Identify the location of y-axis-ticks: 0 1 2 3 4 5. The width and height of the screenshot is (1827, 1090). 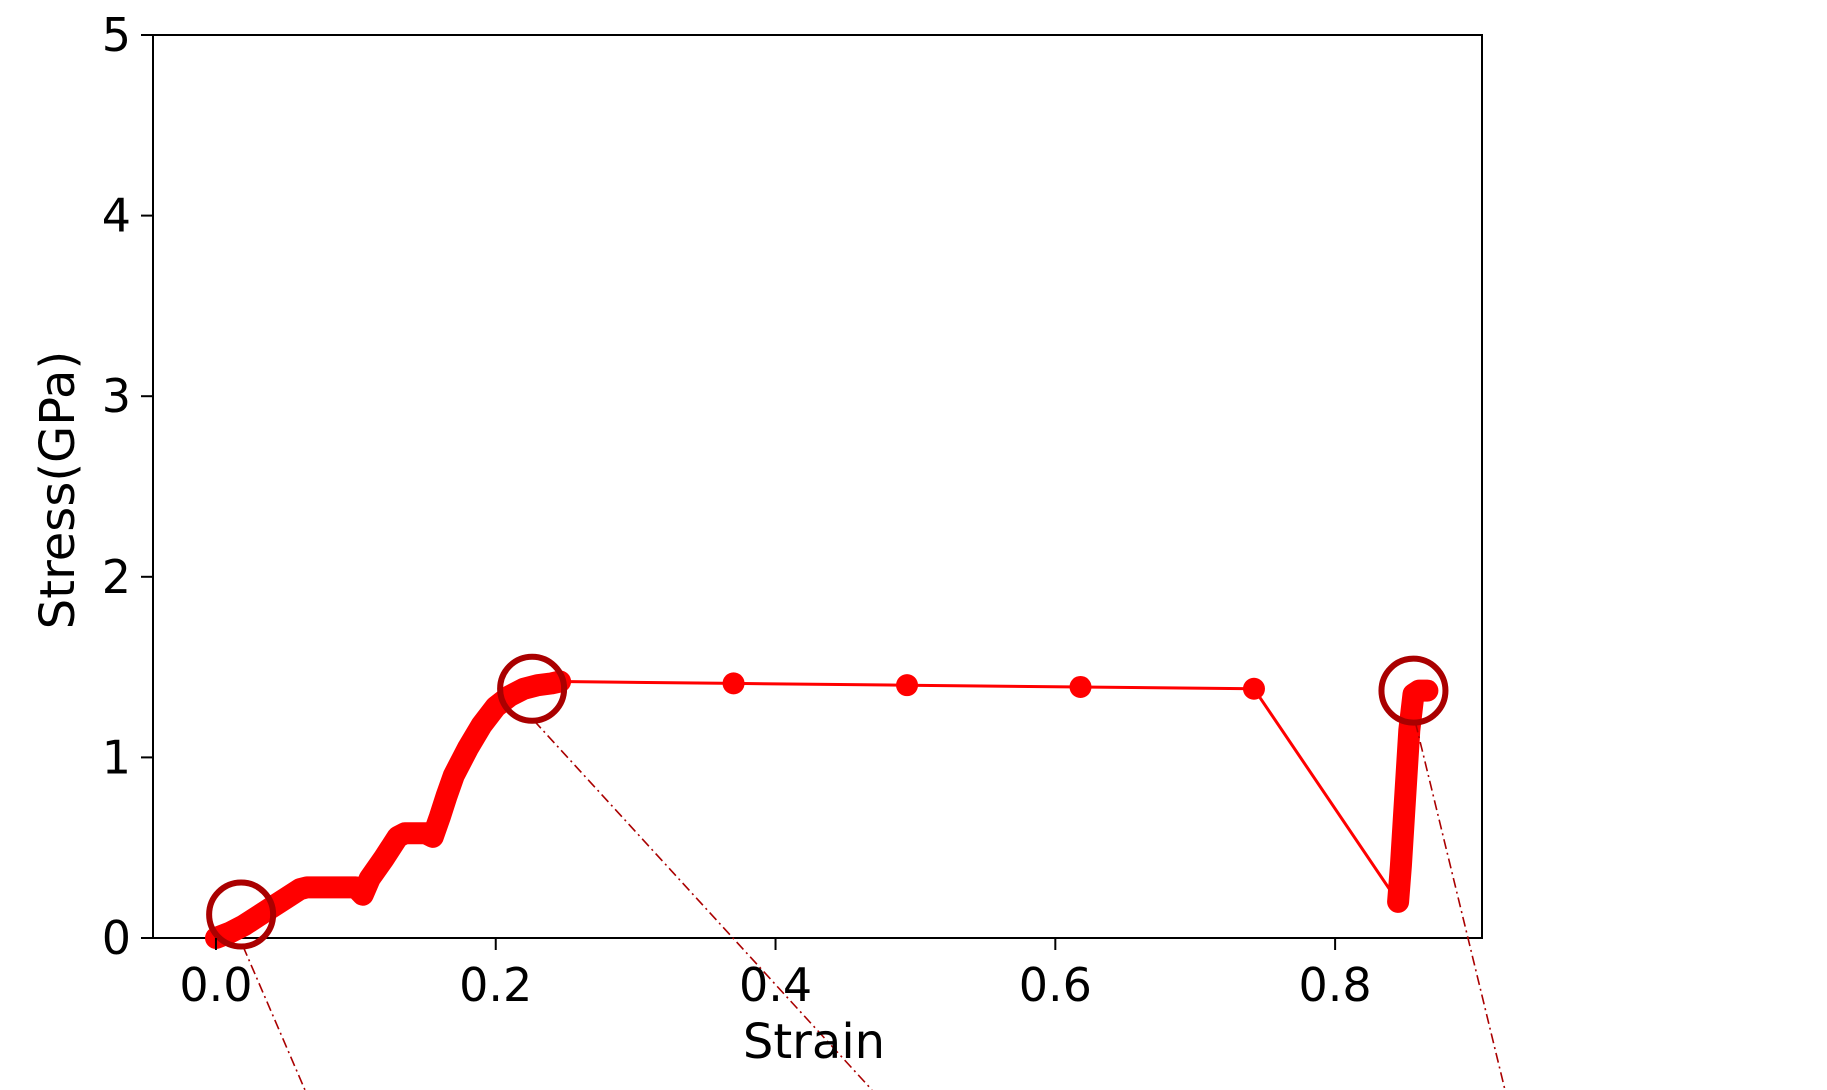
(127, 486).